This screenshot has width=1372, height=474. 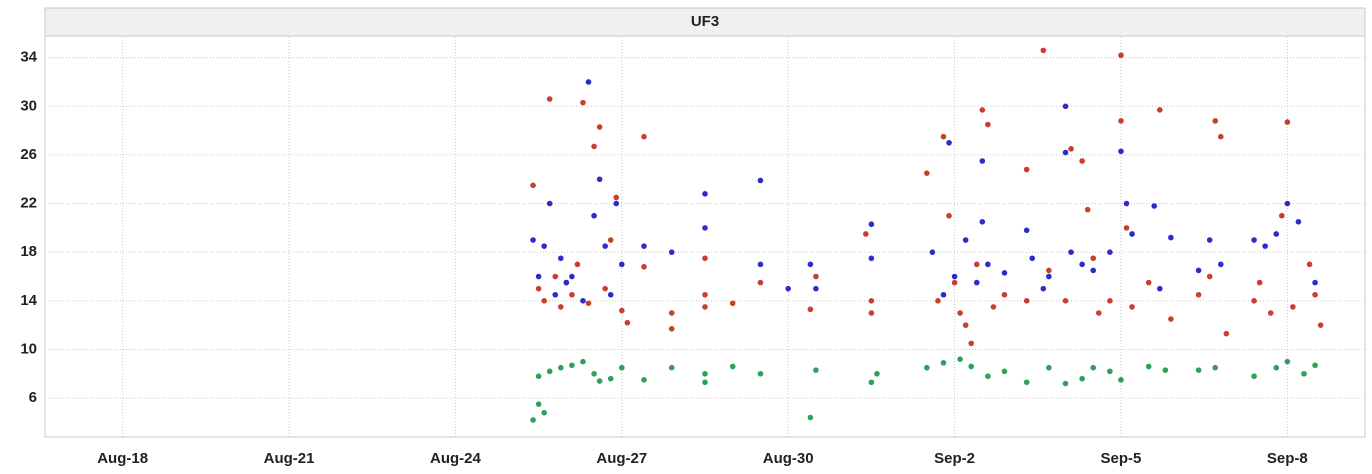 What do you see at coordinates (28, 300) in the screenshot?
I see `y-tick-label: 14` at bounding box center [28, 300].